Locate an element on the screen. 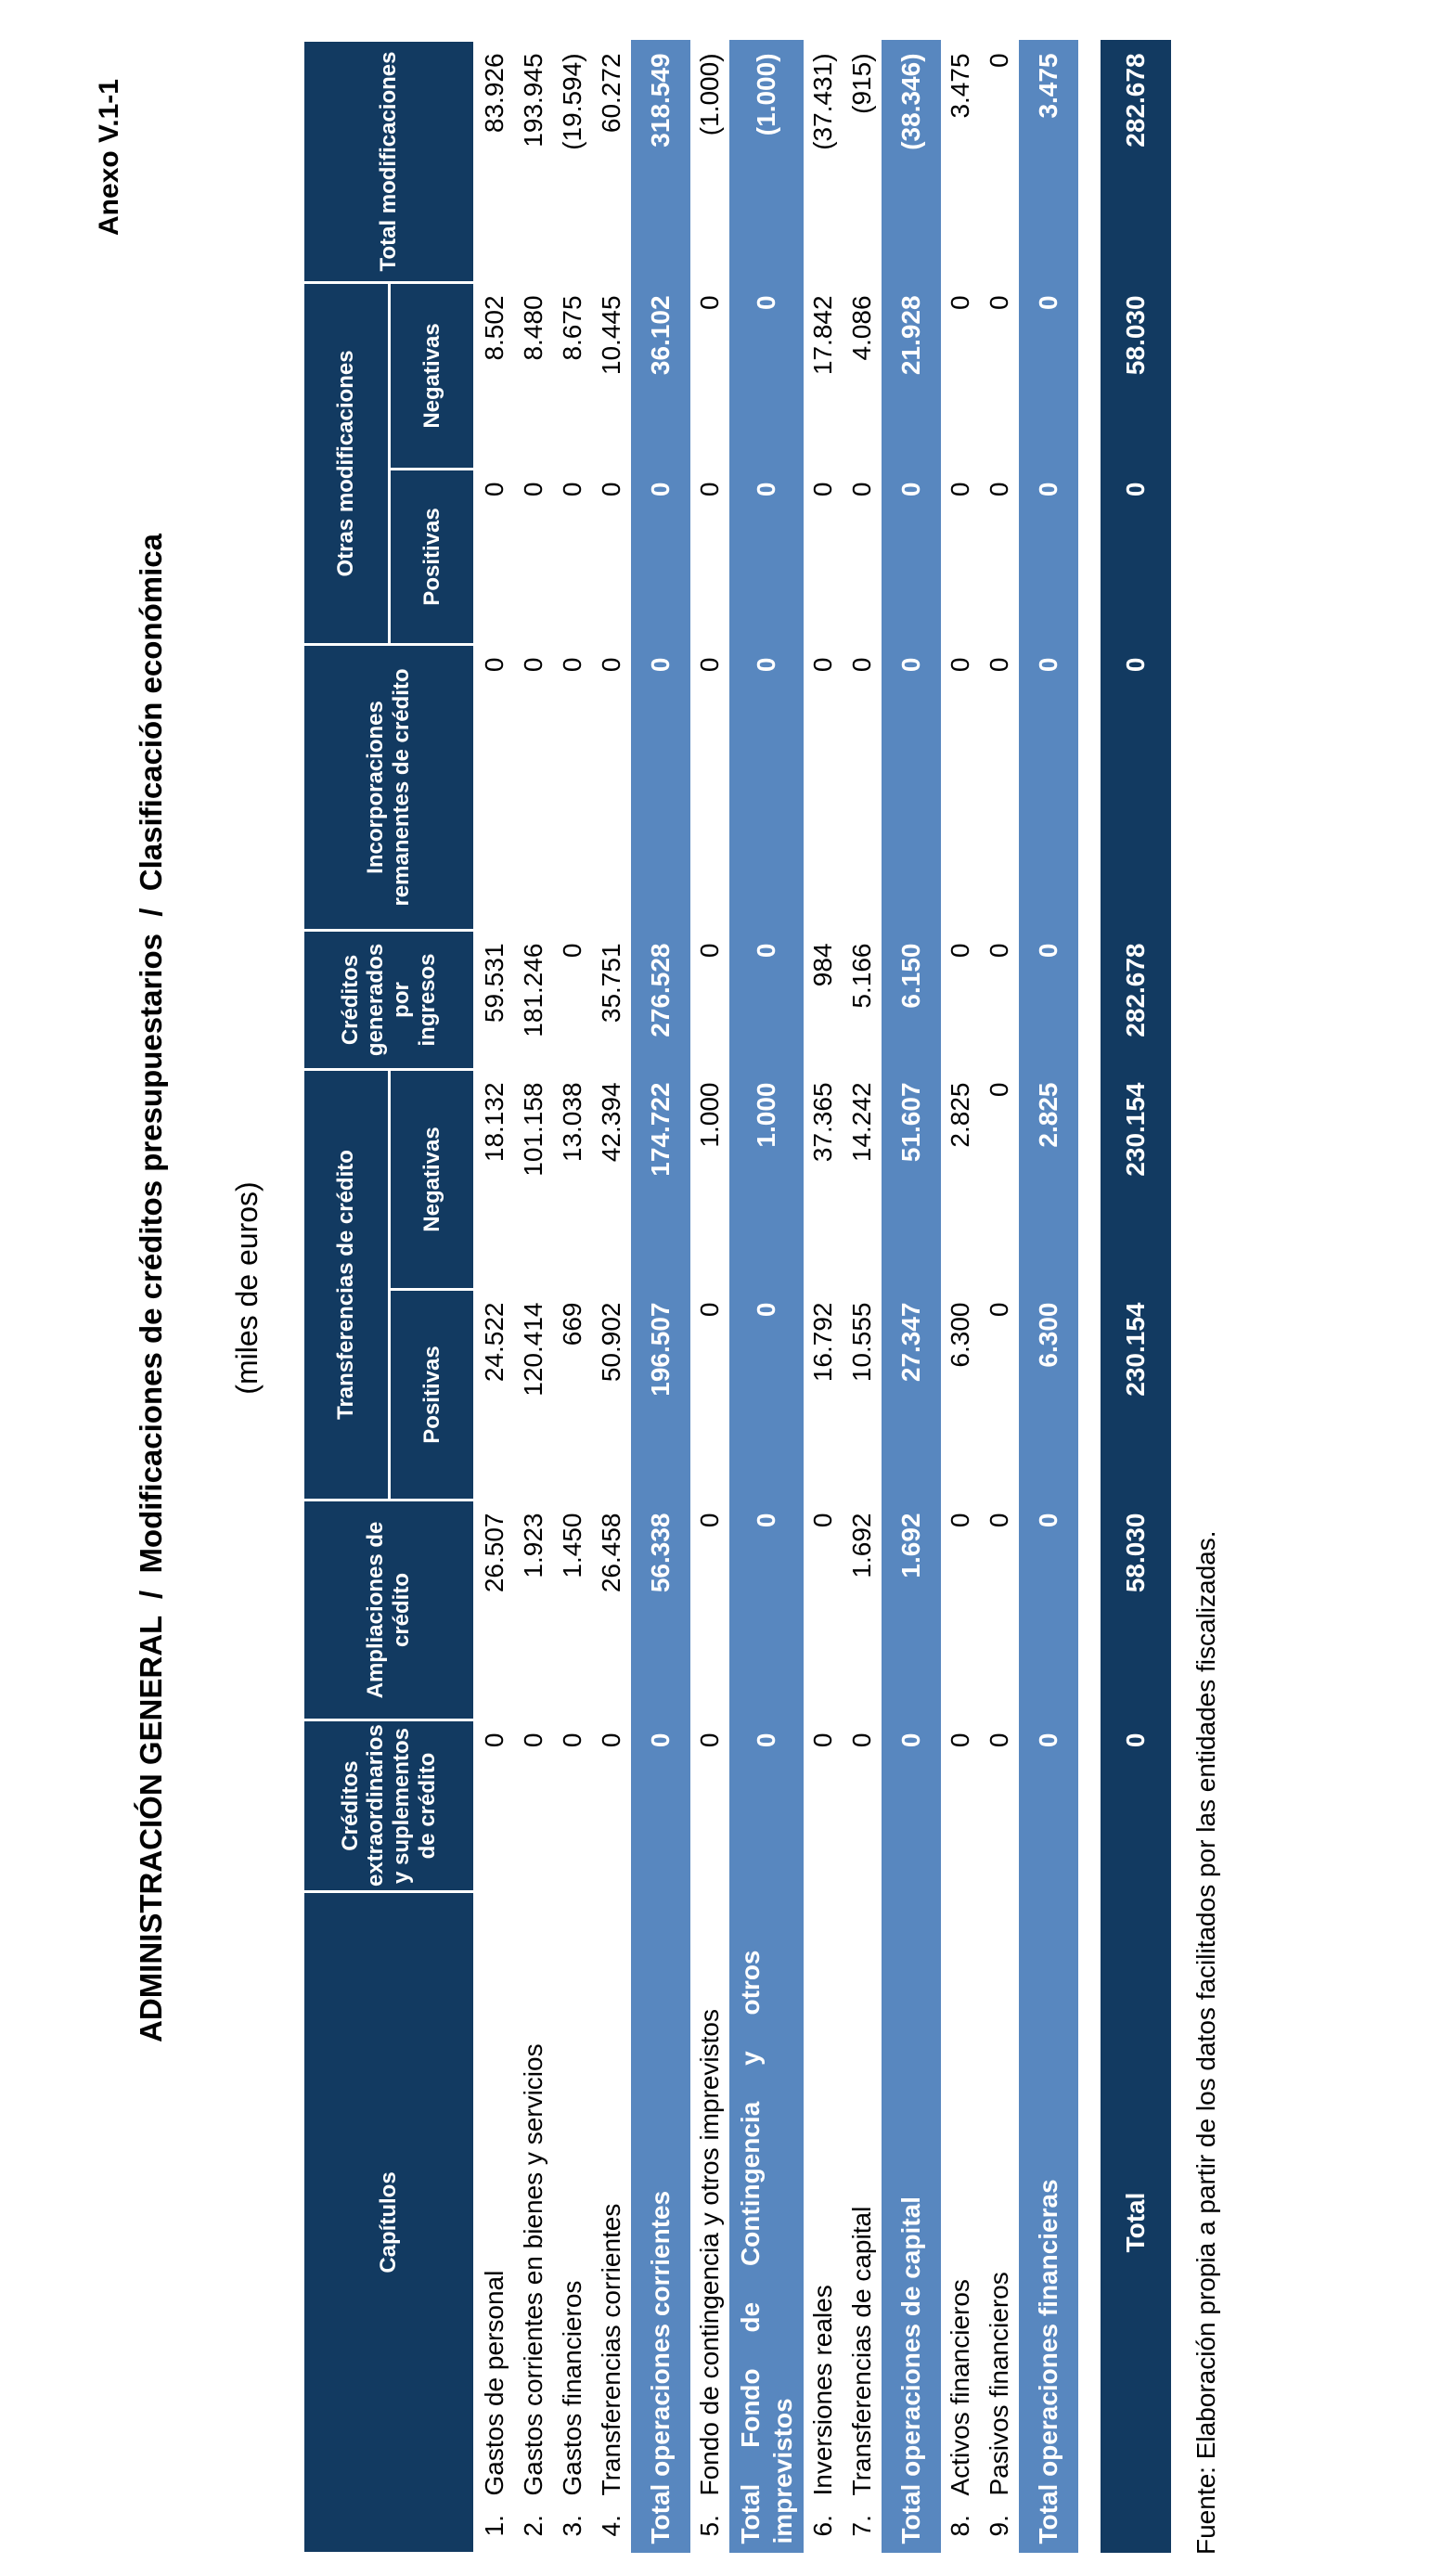 This screenshot has height=2576, width=1455. cell-otras_negativas: 10.445 is located at coordinates (610, 335).